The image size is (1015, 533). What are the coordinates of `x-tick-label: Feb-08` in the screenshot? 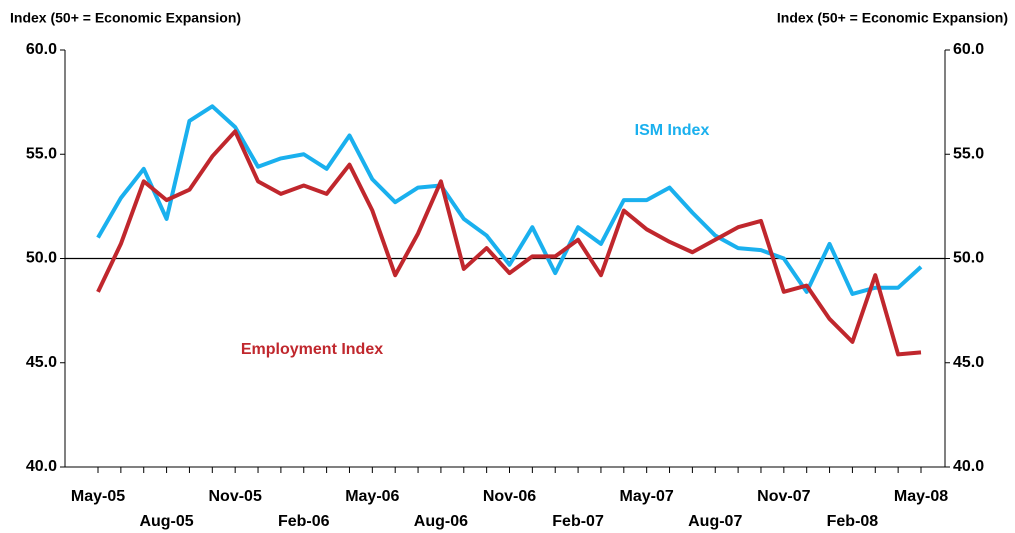 It's located at (853, 521).